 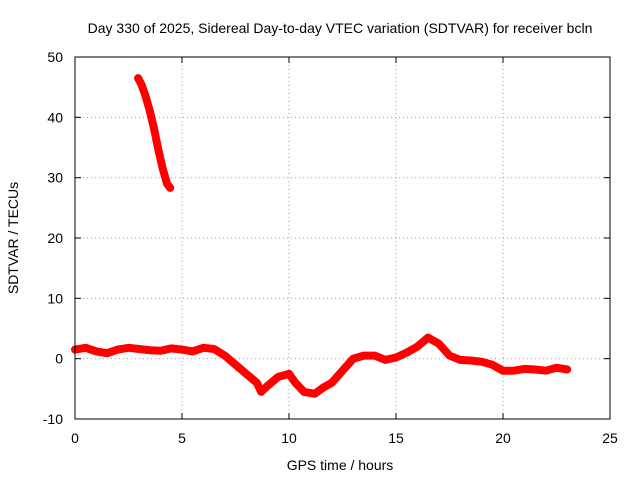 What do you see at coordinates (59, 359) in the screenshot?
I see `y-tick-label: 0` at bounding box center [59, 359].